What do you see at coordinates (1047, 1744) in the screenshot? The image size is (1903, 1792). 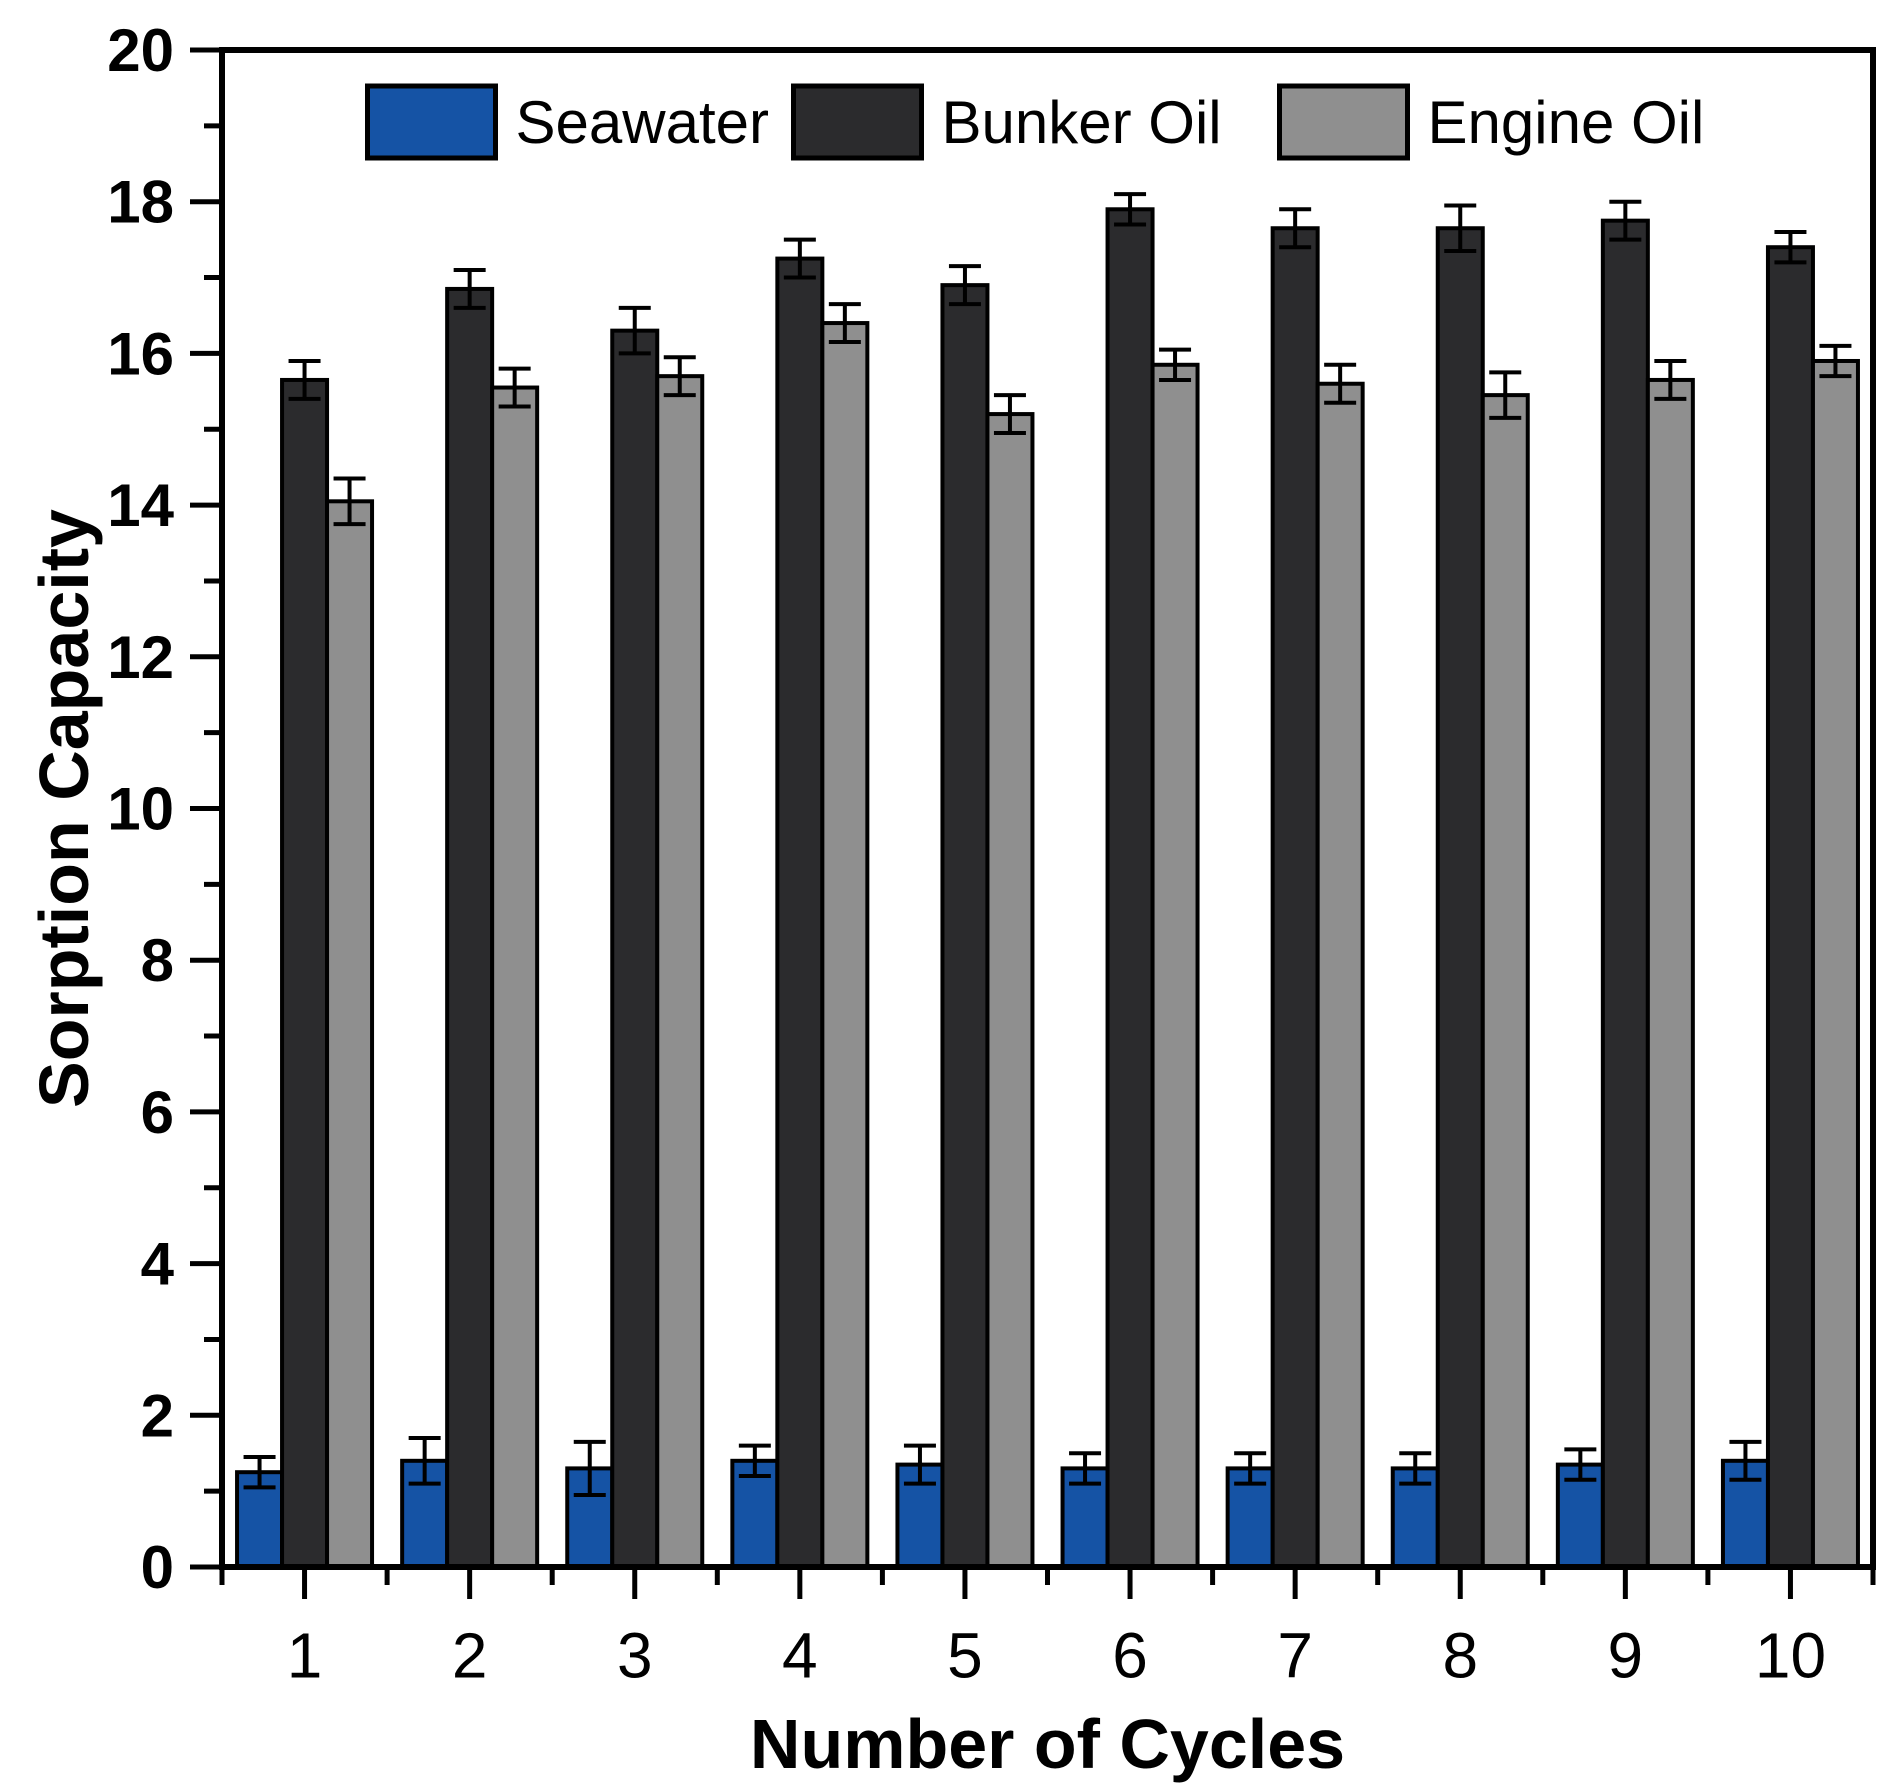 I see `x-axis-title: Number of Cycles` at bounding box center [1047, 1744].